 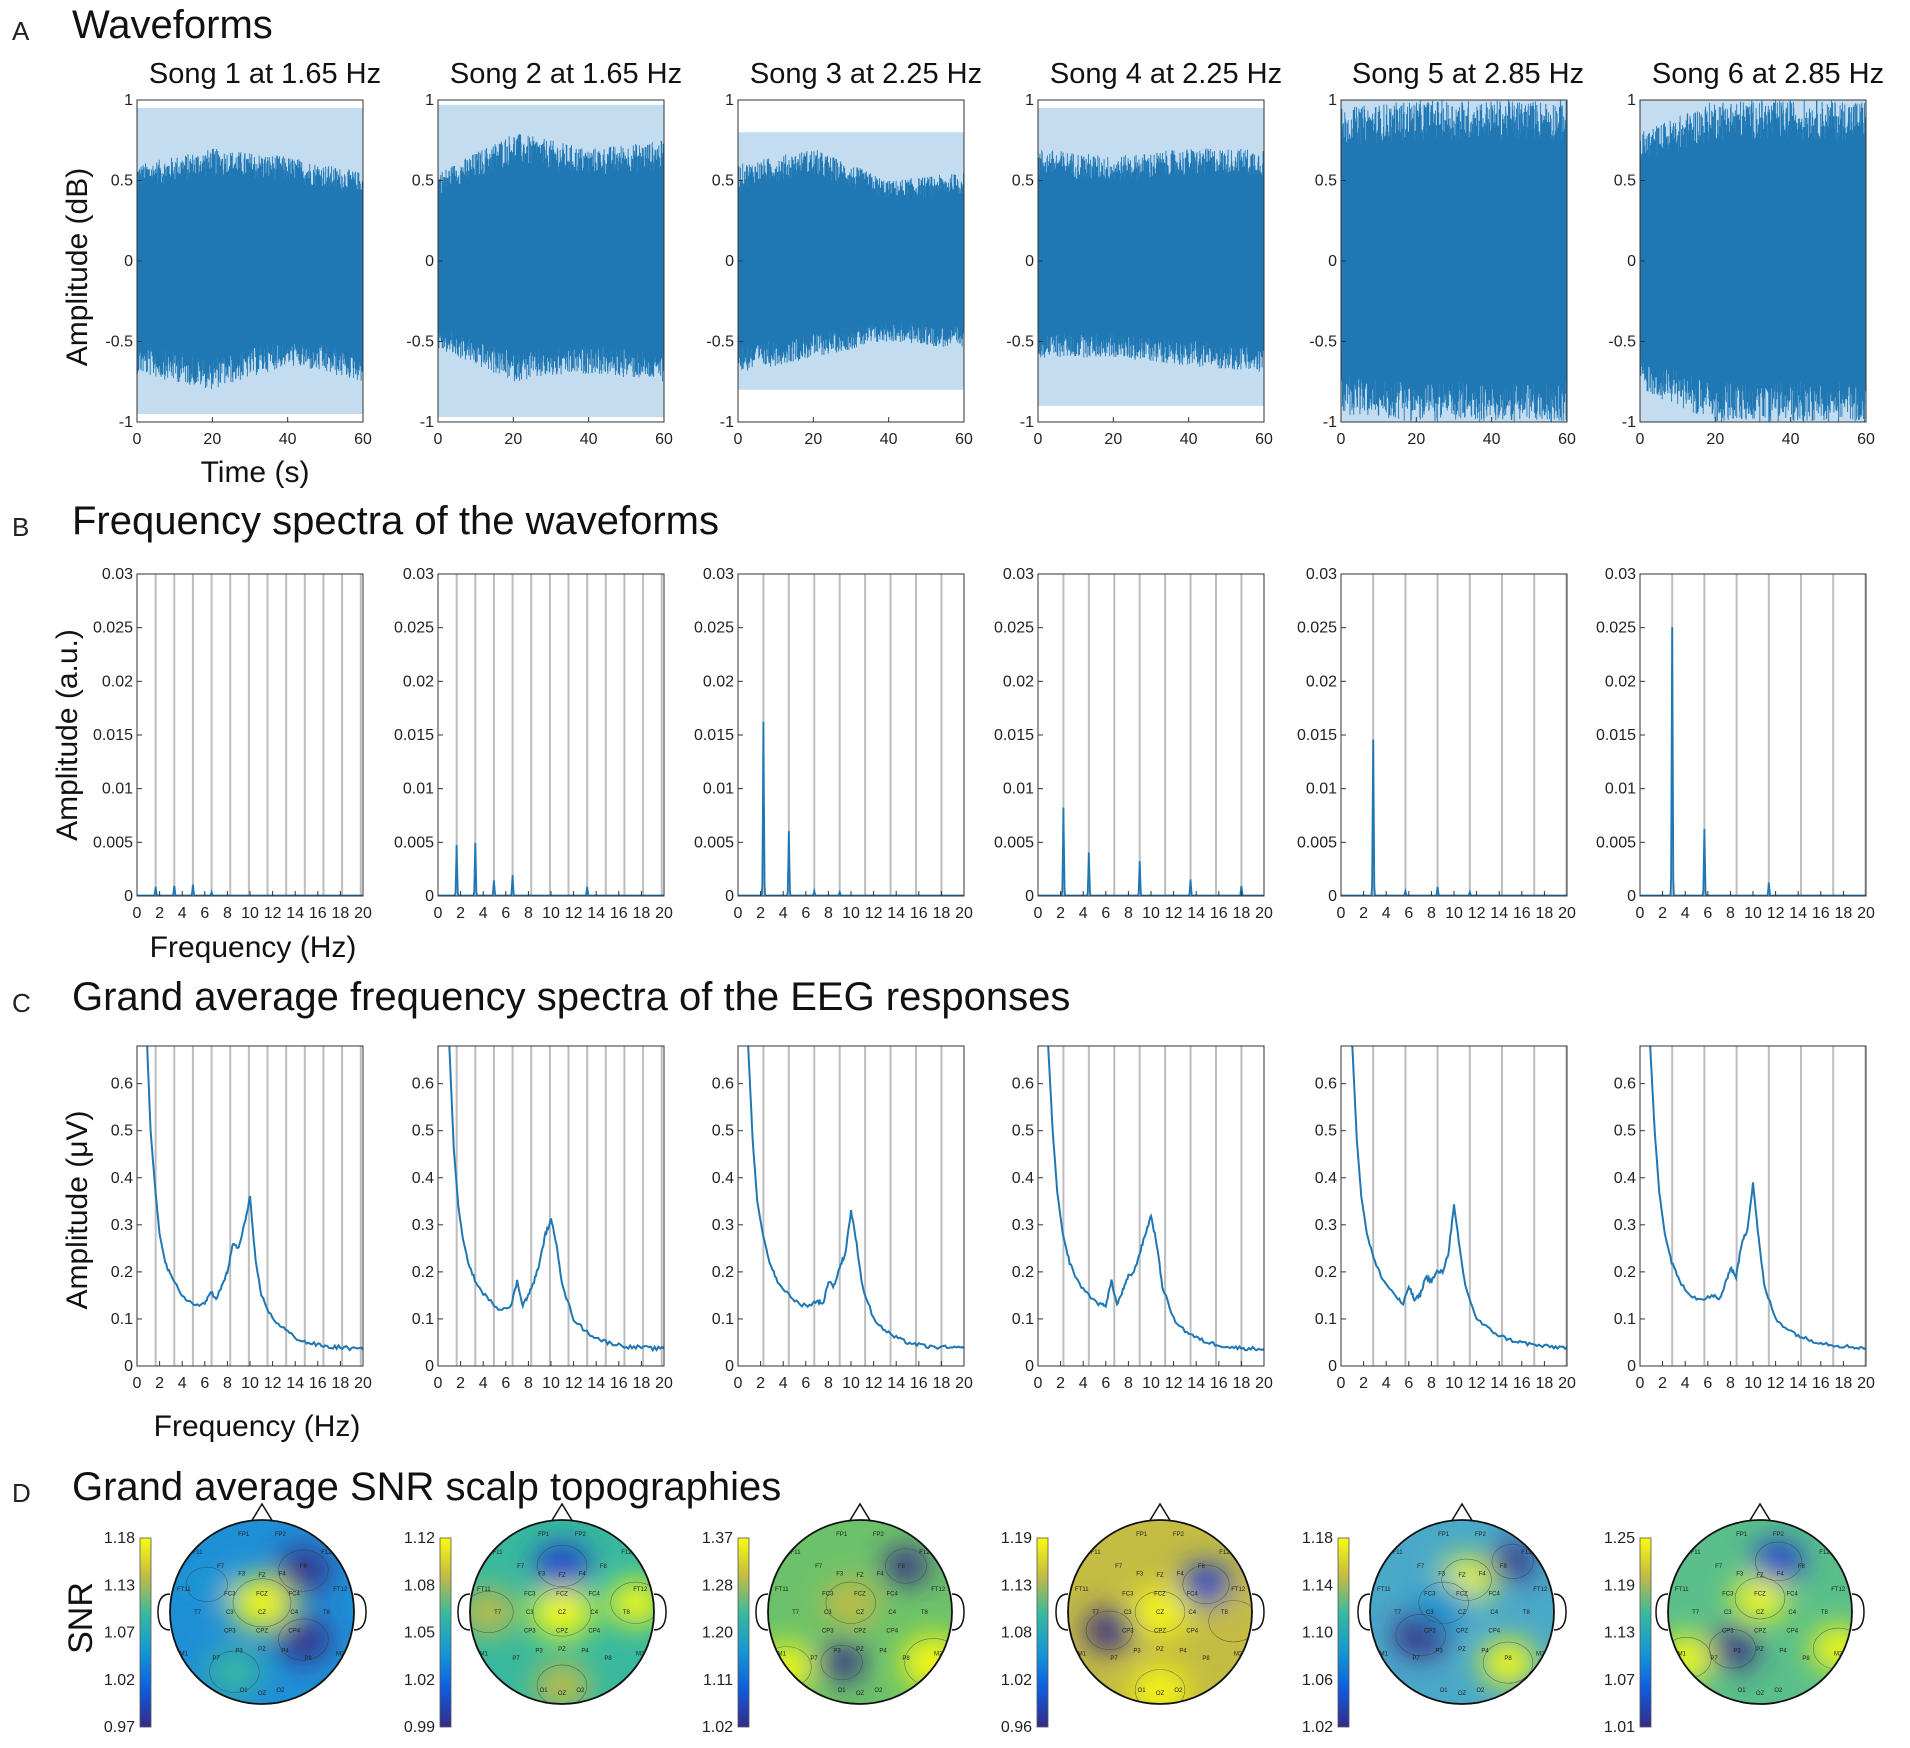 What do you see at coordinates (1545, 913) in the screenshot?
I see `x-tick-label: 18` at bounding box center [1545, 913].